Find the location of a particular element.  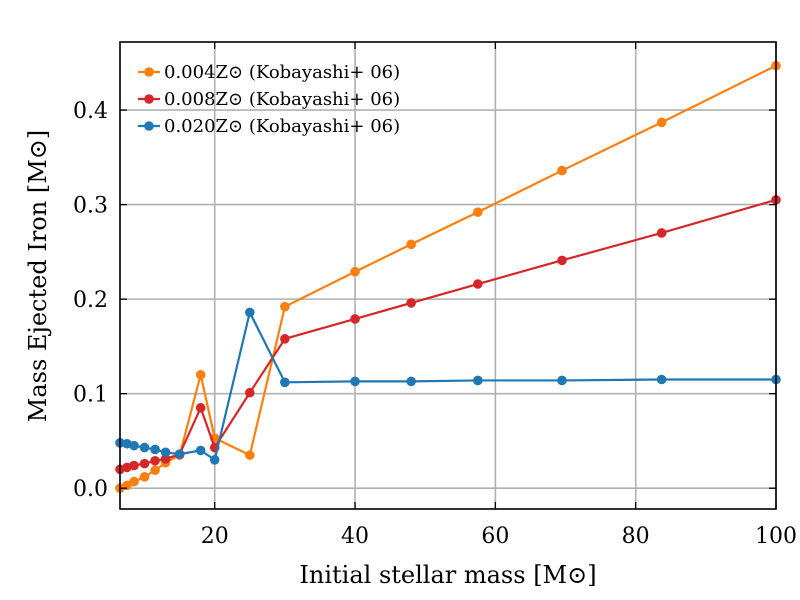

y-tick-label: 0.1 is located at coordinates (90, 395).